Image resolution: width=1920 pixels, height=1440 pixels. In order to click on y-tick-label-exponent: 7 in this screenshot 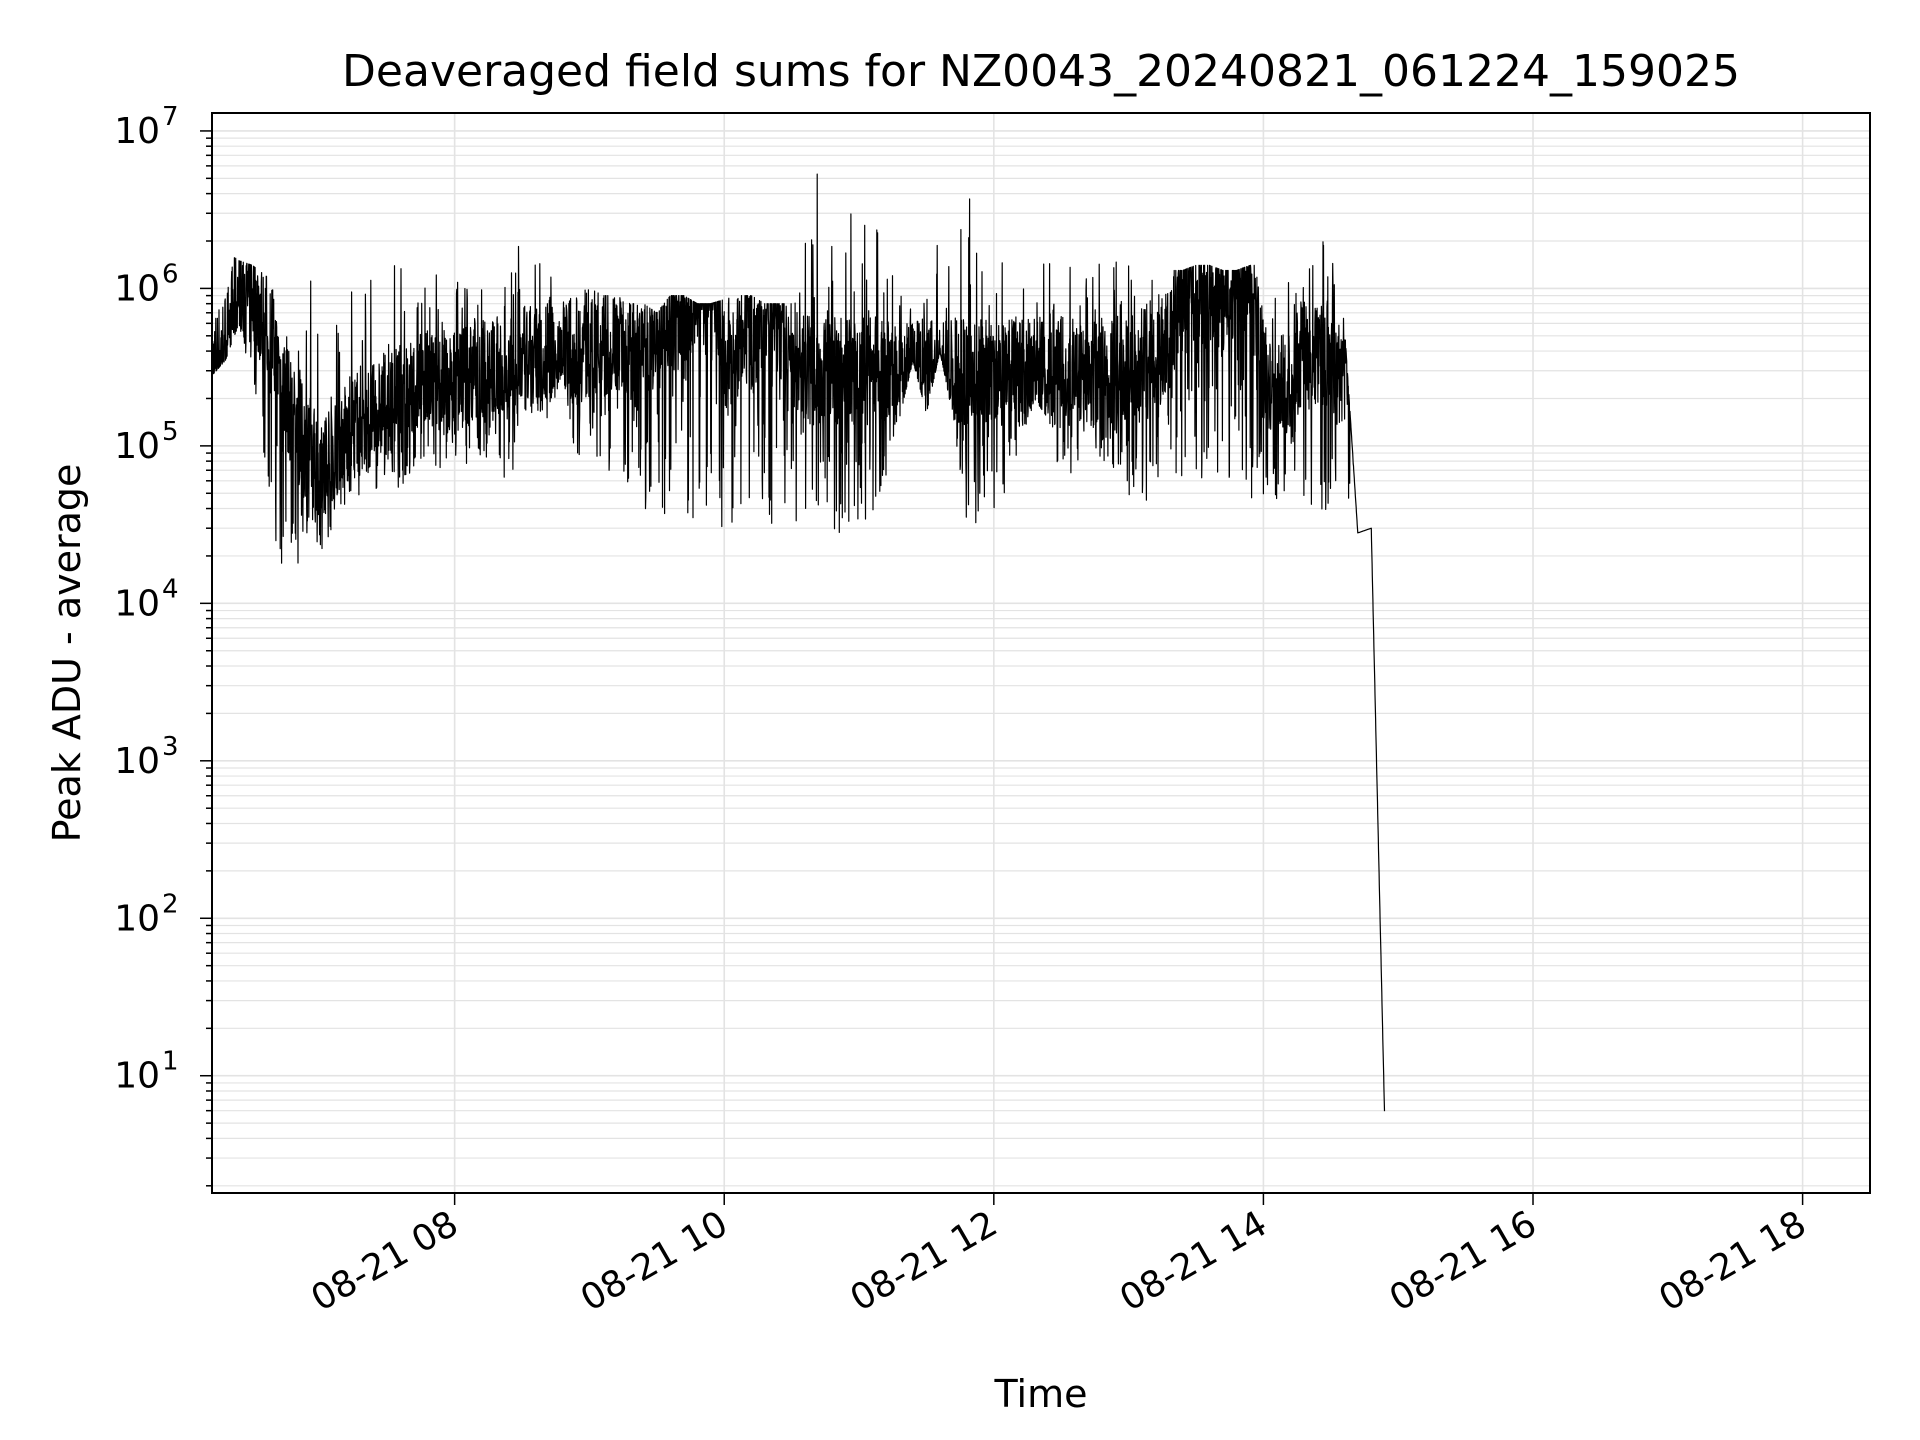, I will do `click(170, 117)`.